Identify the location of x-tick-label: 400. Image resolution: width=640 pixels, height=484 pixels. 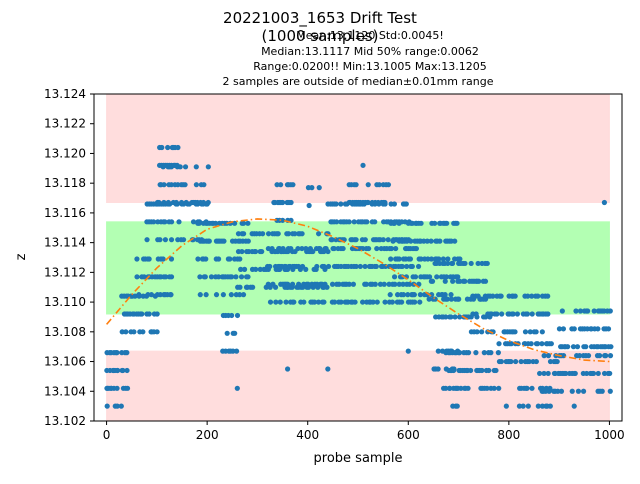
(307, 435).